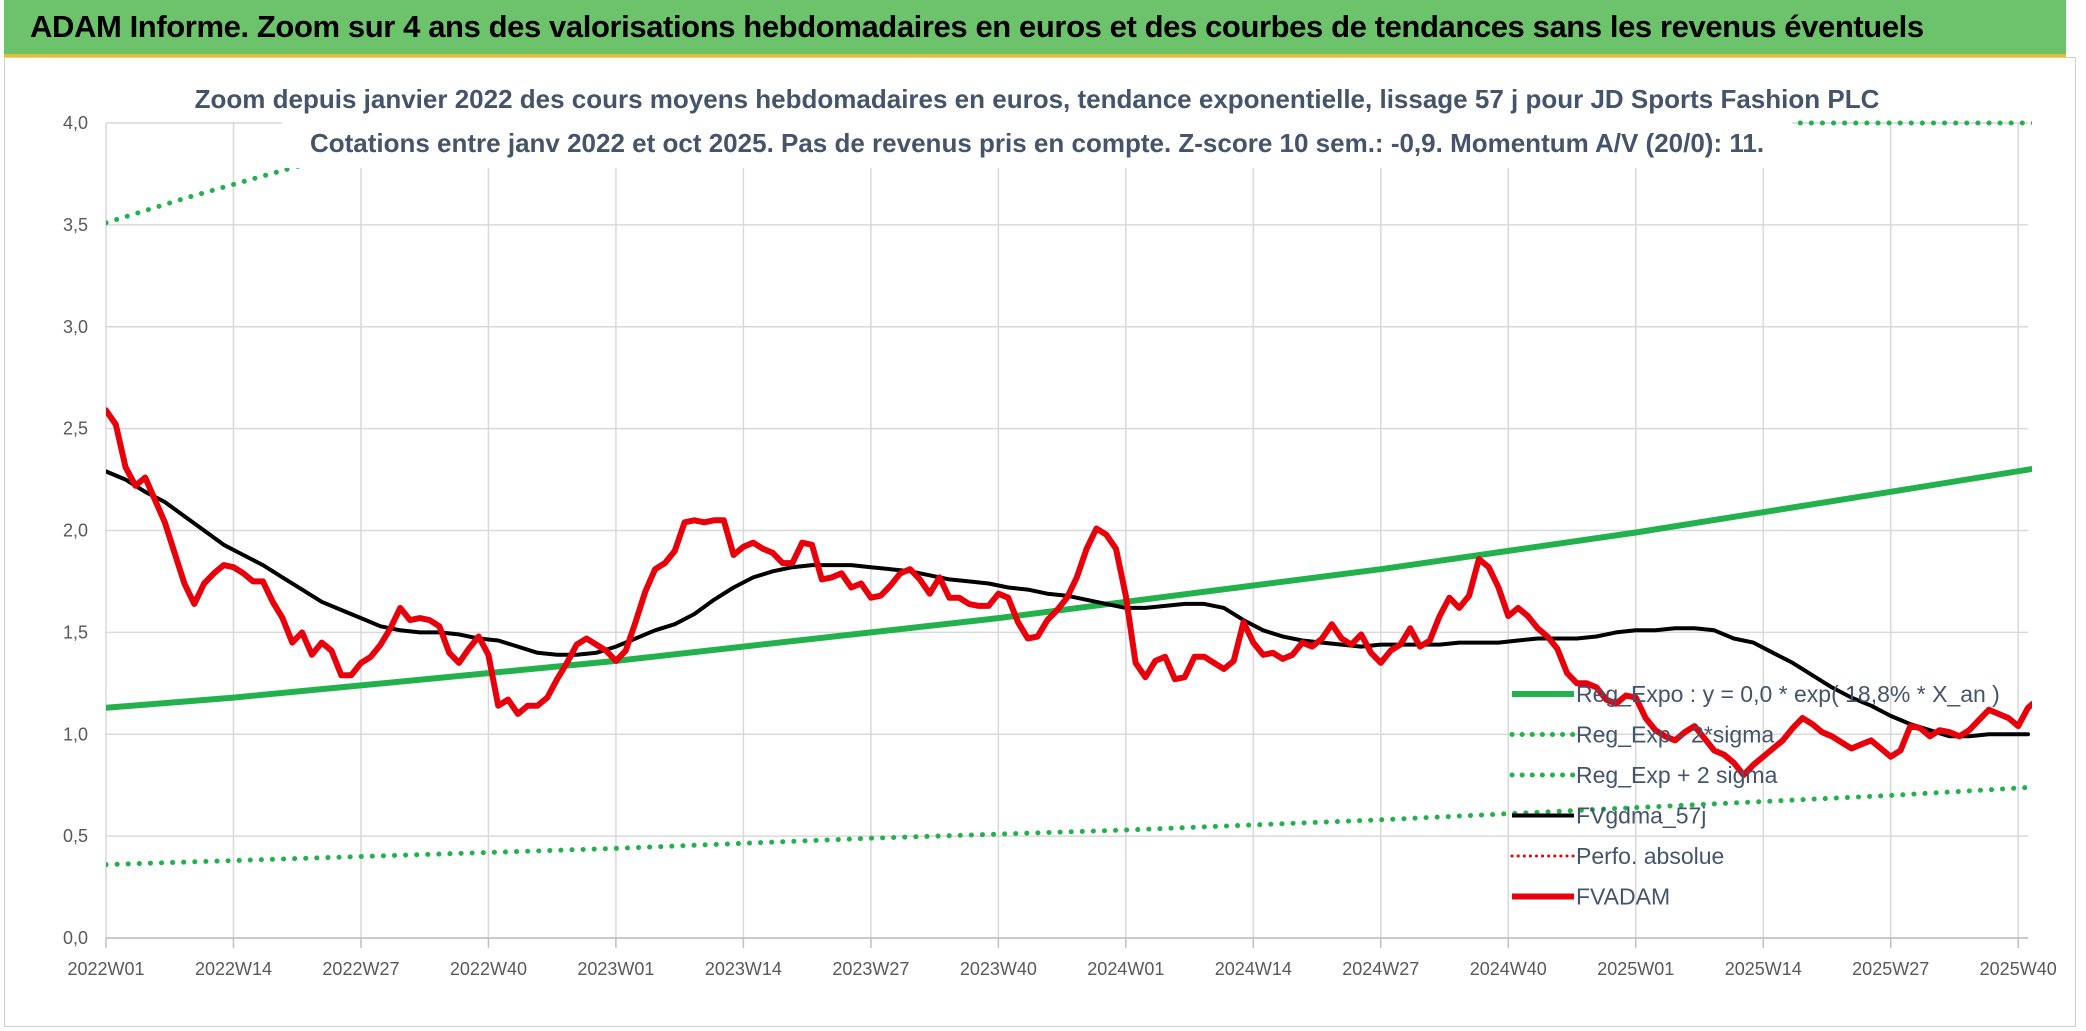 This screenshot has height=1031, width=2086. What do you see at coordinates (1763, 969) in the screenshot?
I see `x-tick-label: 2025W14` at bounding box center [1763, 969].